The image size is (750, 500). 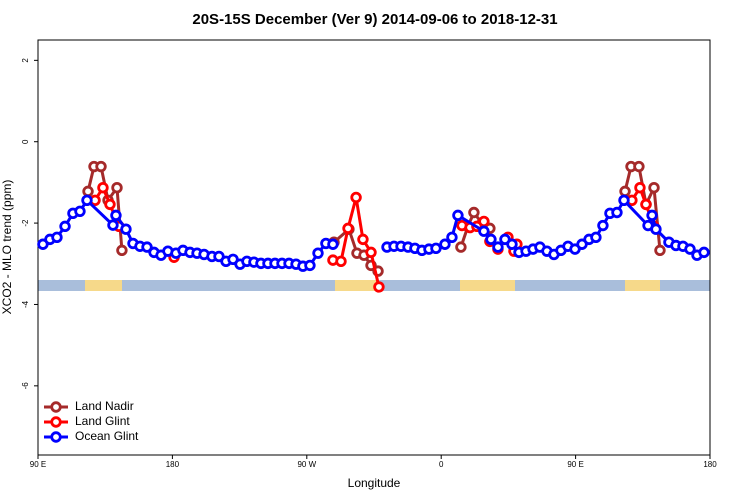 What do you see at coordinates (25, 386) in the screenshot?
I see `y-tick-label: -6` at bounding box center [25, 386].